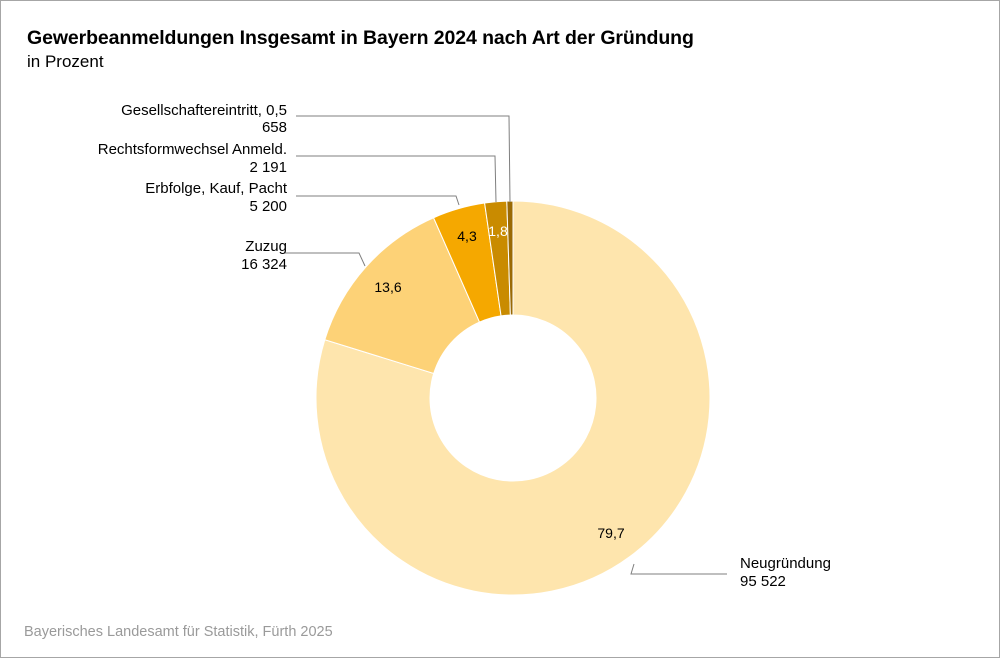 Image resolution: width=1000 pixels, height=658 pixels. What do you see at coordinates (216, 188) in the screenshot?
I see `label-erbfolge-name: Erbfolge, Kauf, Pacht` at bounding box center [216, 188].